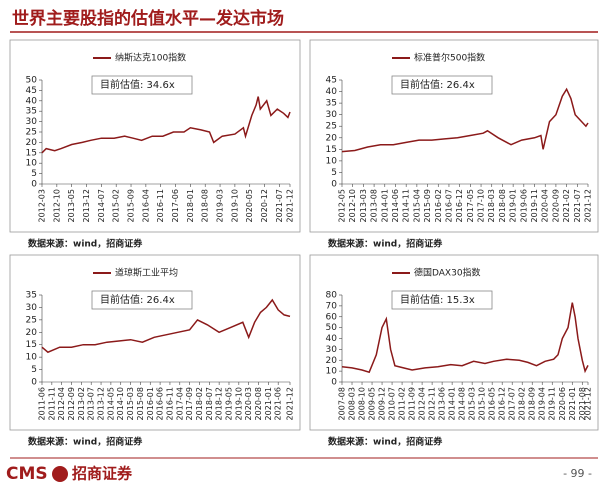 This screenshot has height=486, width=600. Describe the element at coordinates (374, 205) in the screenshot. I see `x-tick-label: 2013-08` at that location.